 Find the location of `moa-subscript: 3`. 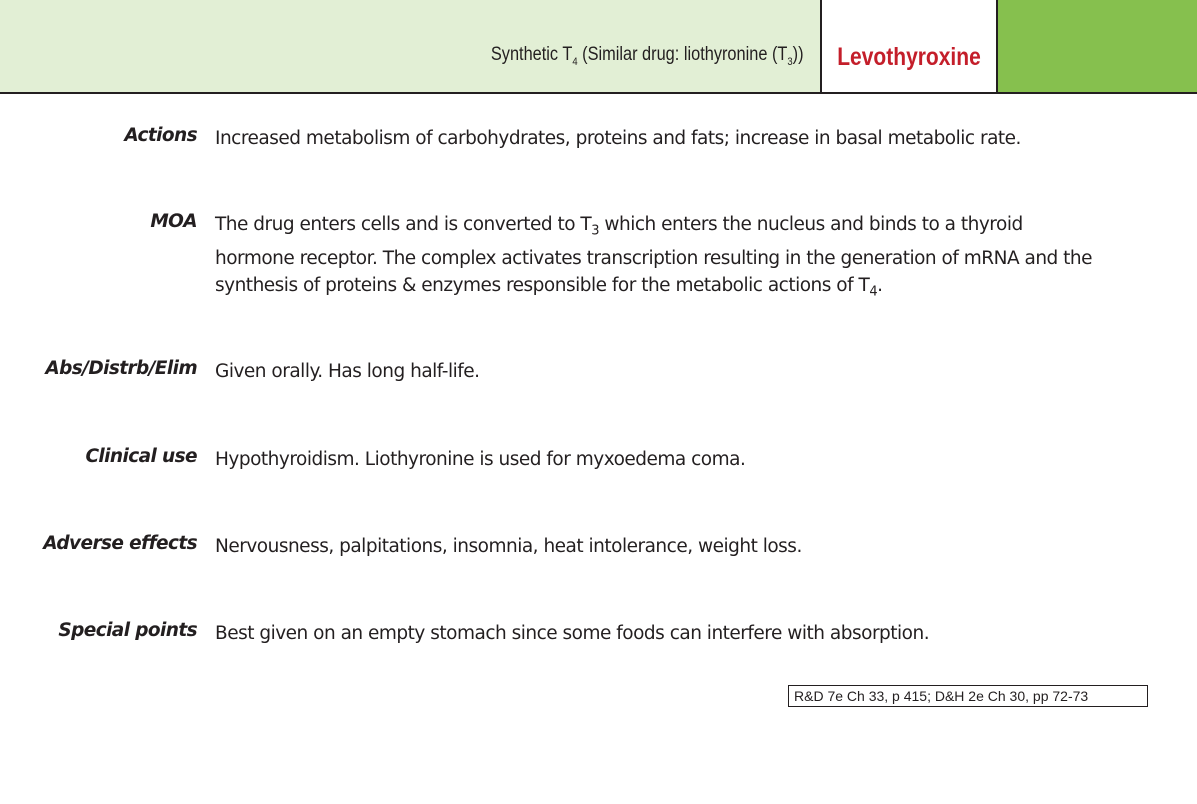

moa-subscript: 3 is located at coordinates (595, 231).